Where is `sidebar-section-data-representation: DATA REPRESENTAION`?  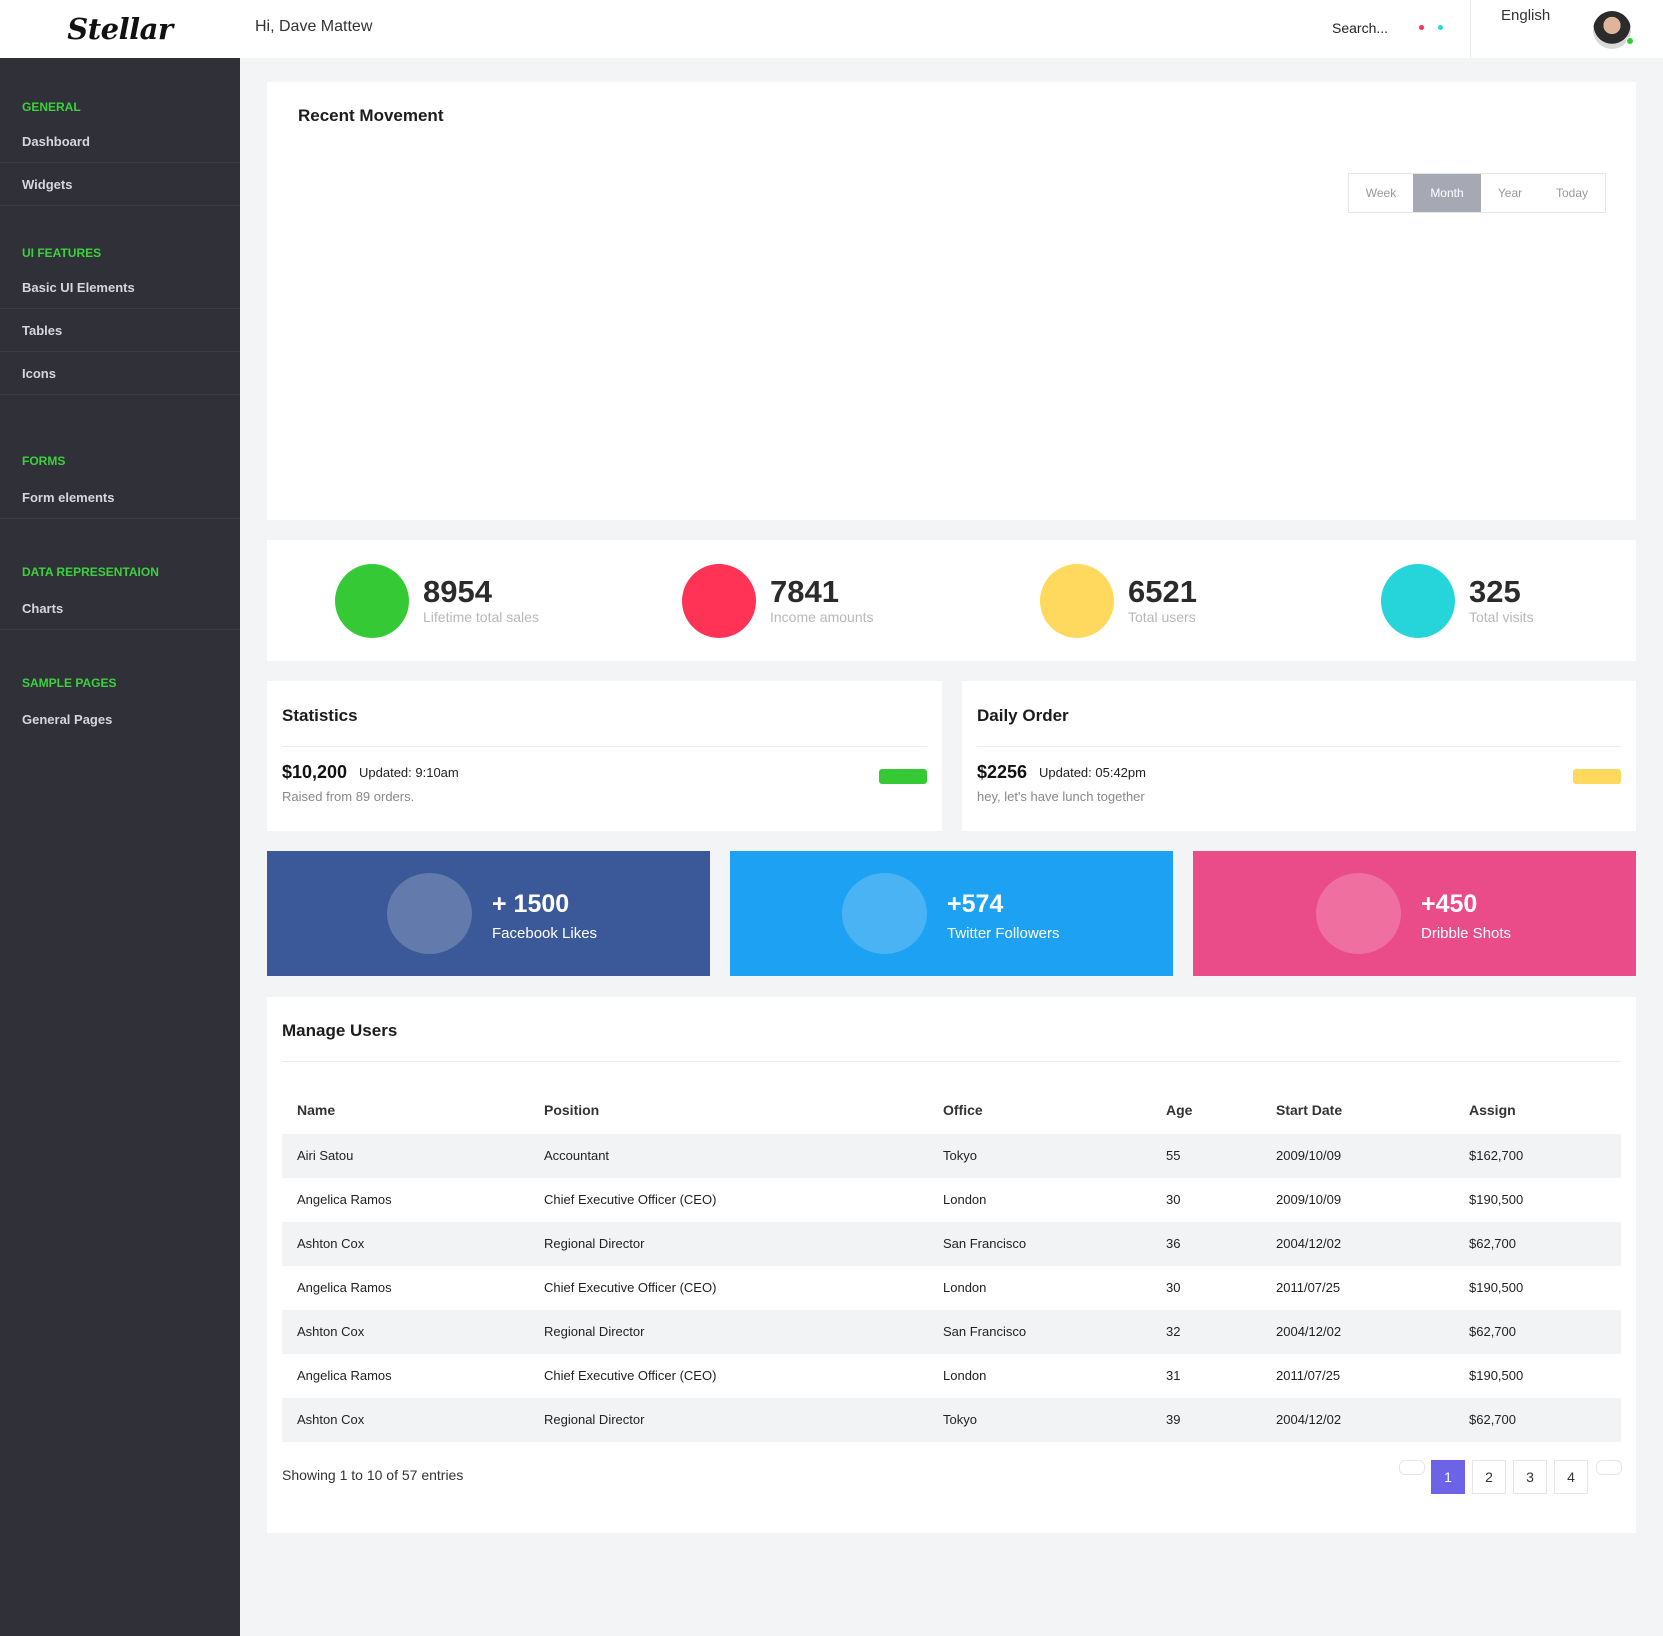 sidebar-section-data-representation: DATA REPRESENTAION is located at coordinates (90, 572).